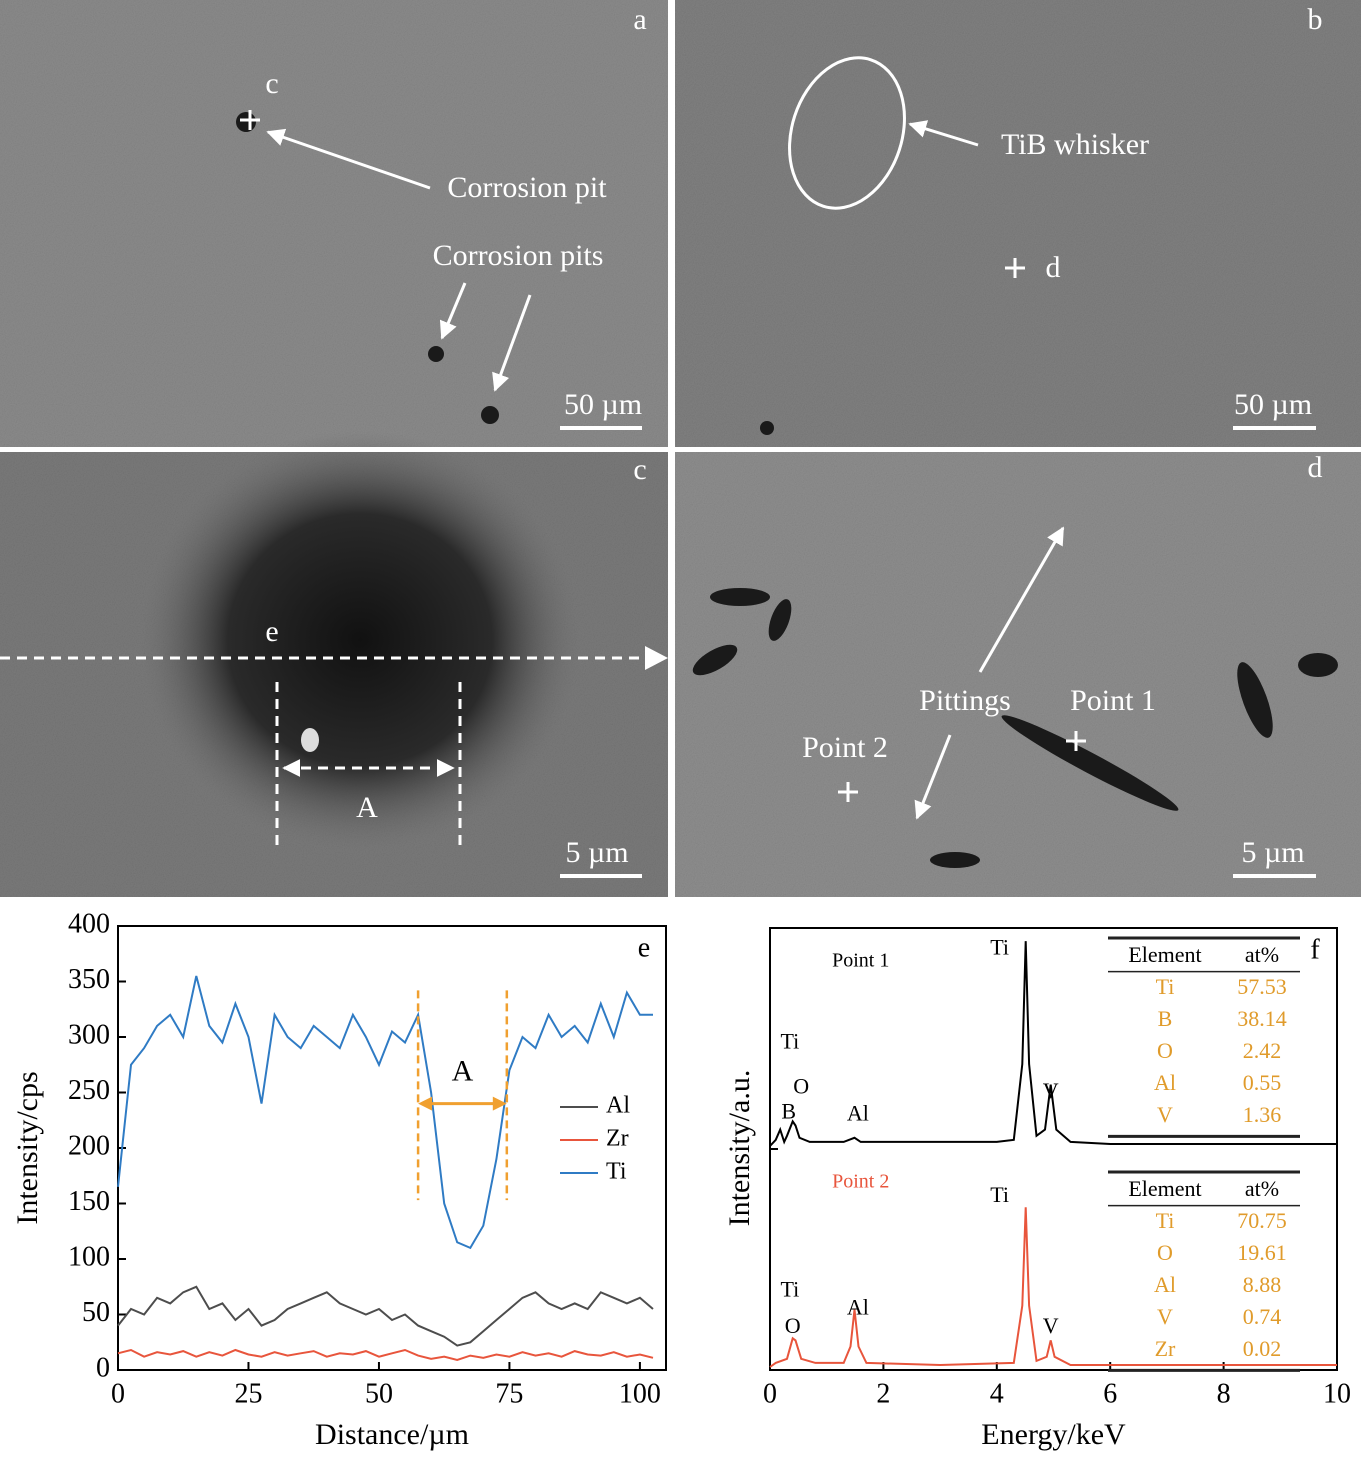  Describe the element at coordinates (1053, 267) in the screenshot. I see `annotation: d` at that location.